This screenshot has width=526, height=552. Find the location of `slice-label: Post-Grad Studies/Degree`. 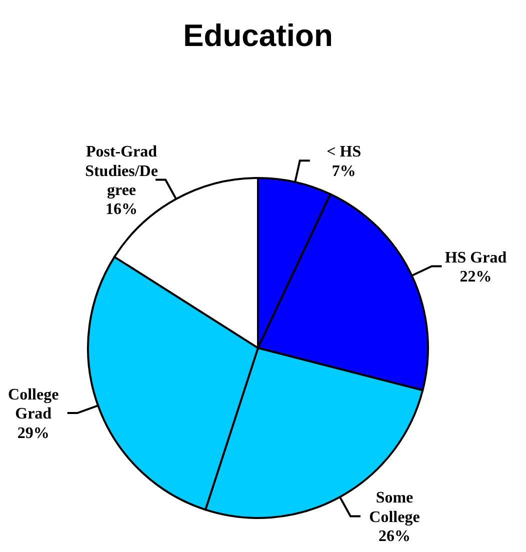

slice-label: Post-Grad Studies/Degree is located at coordinates (121, 171).